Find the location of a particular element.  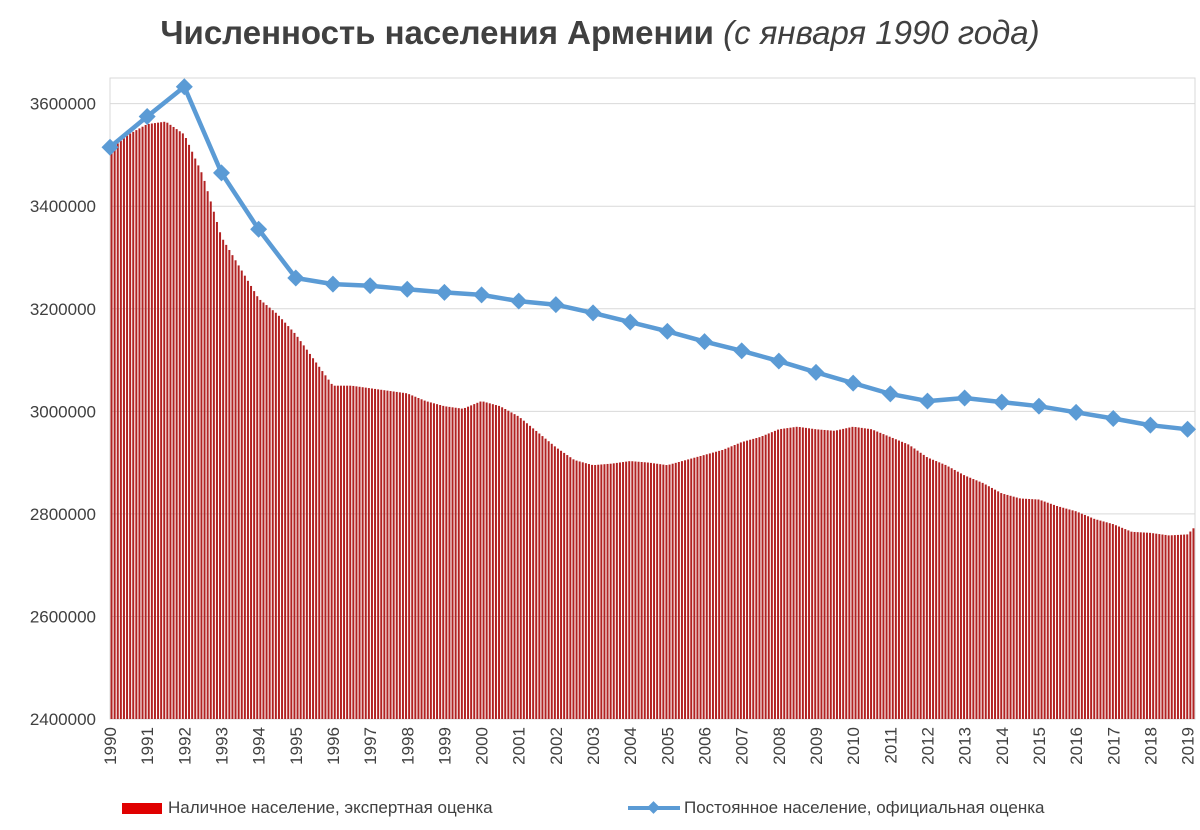

x-tick-label: 2001 is located at coordinates (519, 746).